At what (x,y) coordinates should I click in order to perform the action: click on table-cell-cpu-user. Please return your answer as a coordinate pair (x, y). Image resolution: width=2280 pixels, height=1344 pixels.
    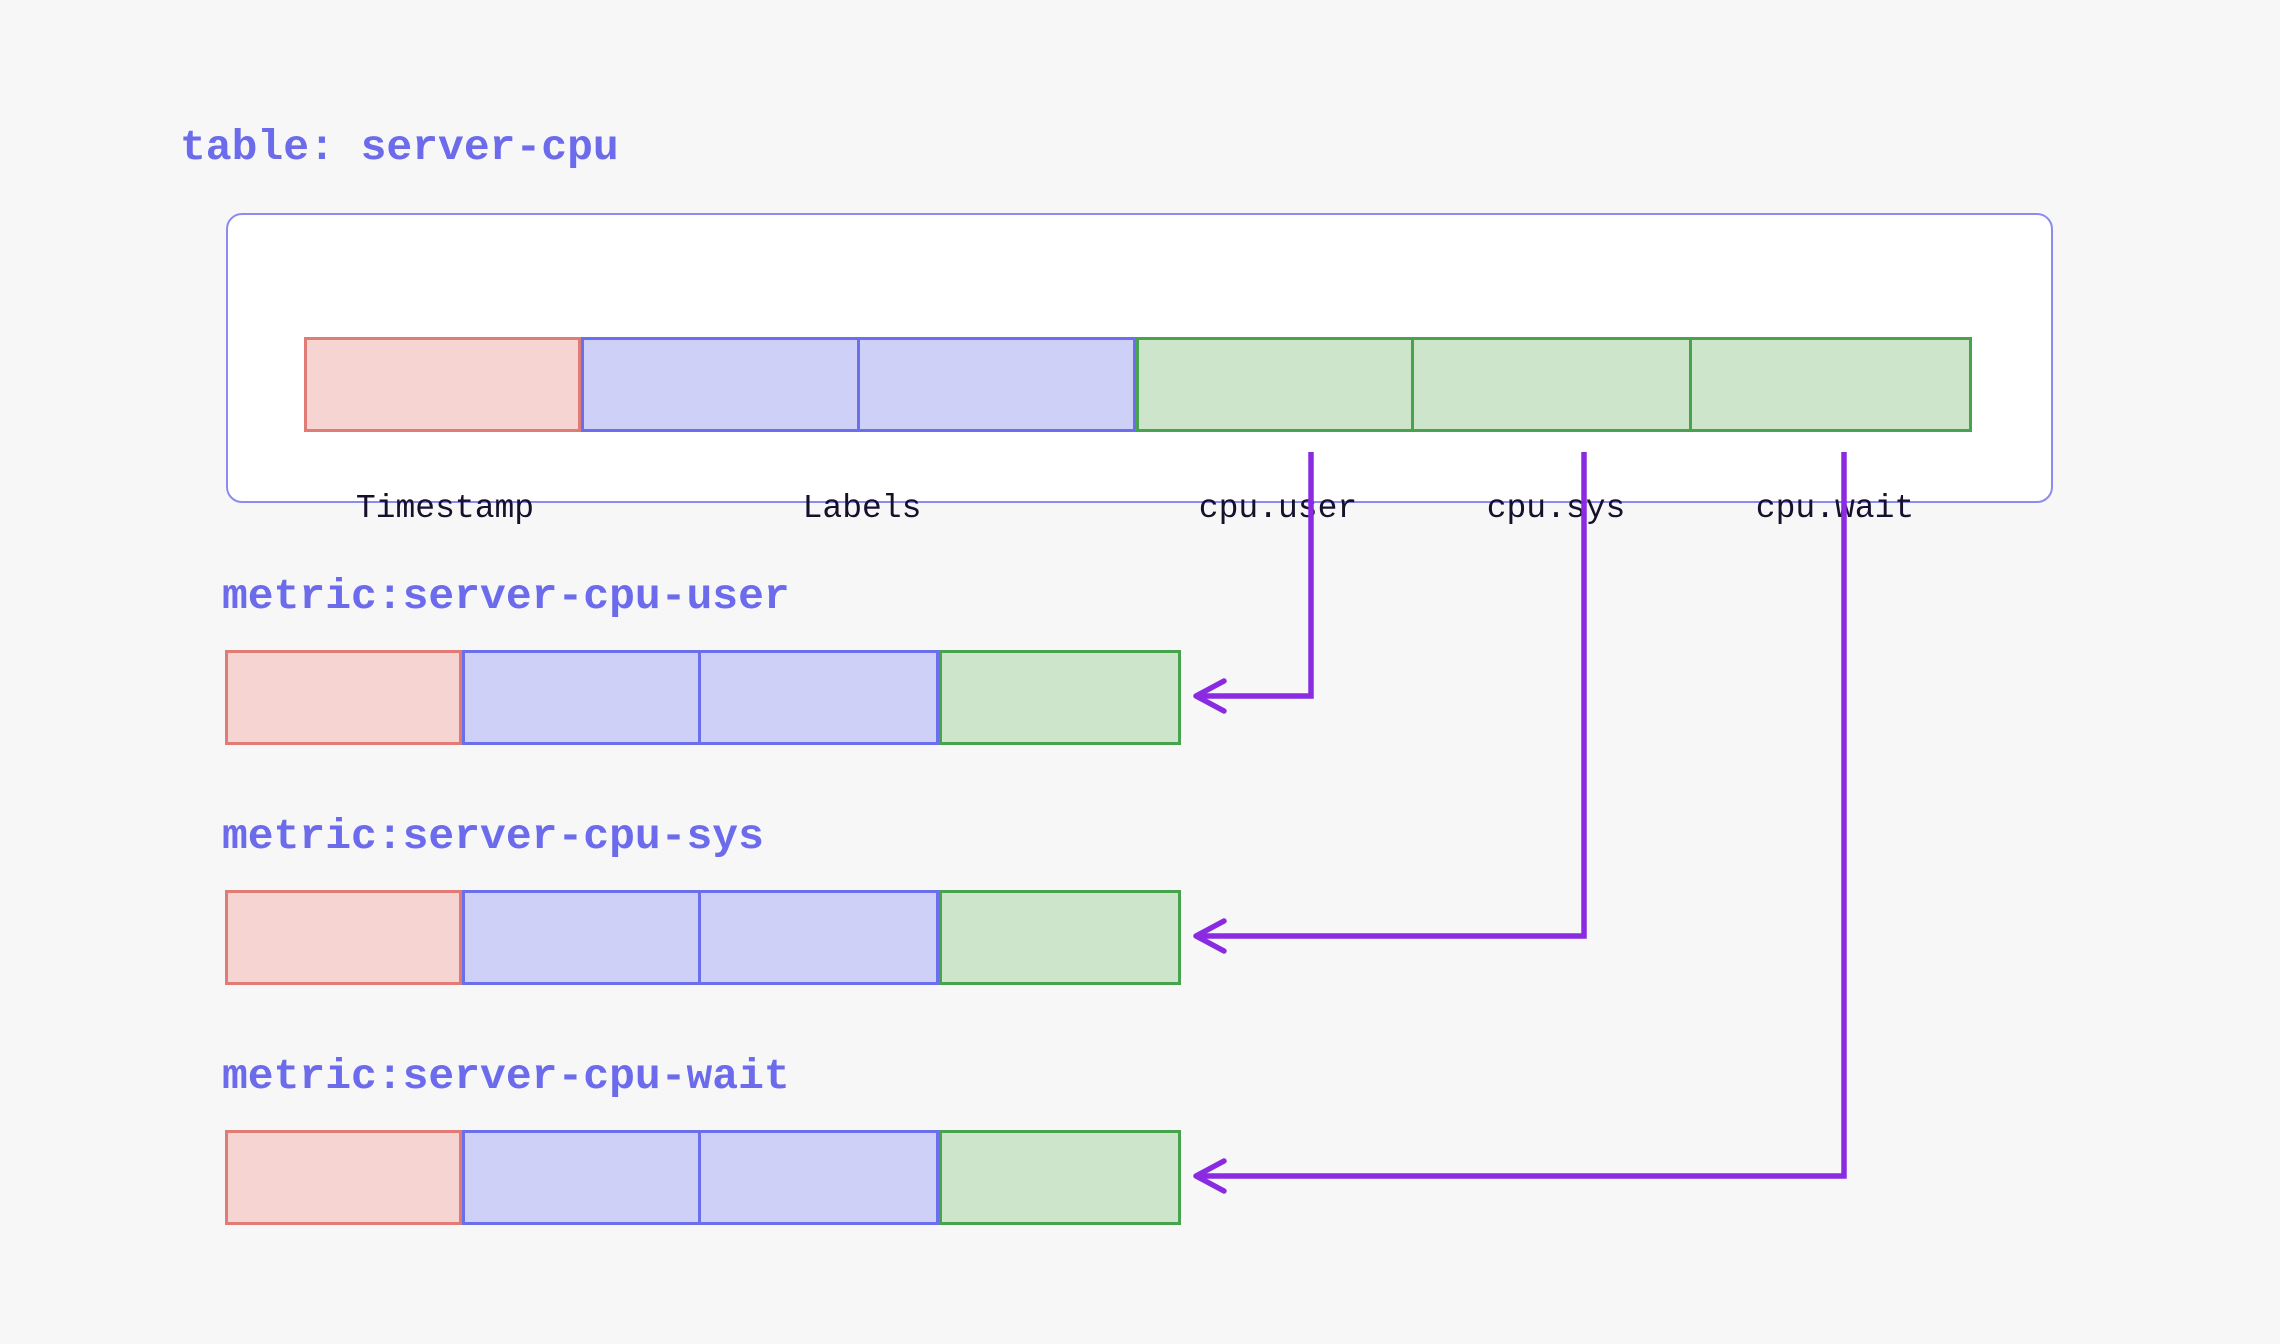
    Looking at the image, I should click on (1275, 384).